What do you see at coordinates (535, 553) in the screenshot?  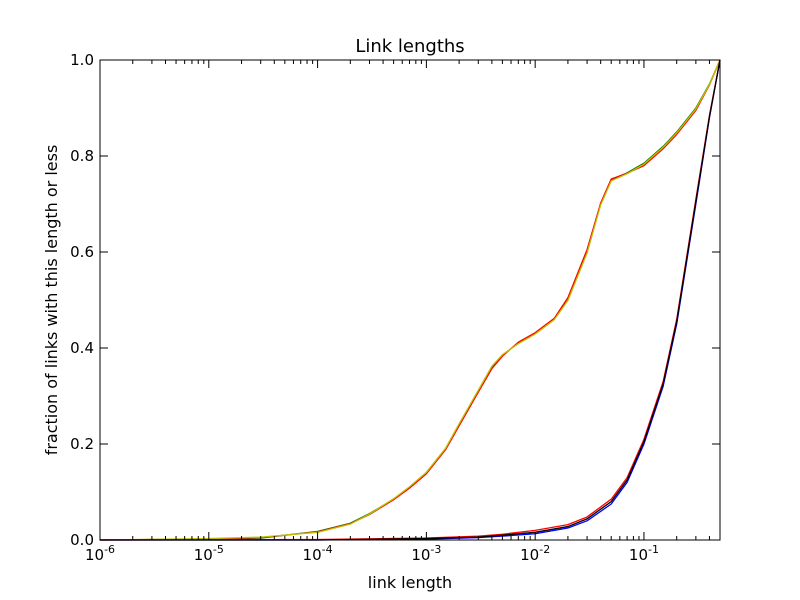 I see `x-tick-label: 10⁻²` at bounding box center [535, 553].